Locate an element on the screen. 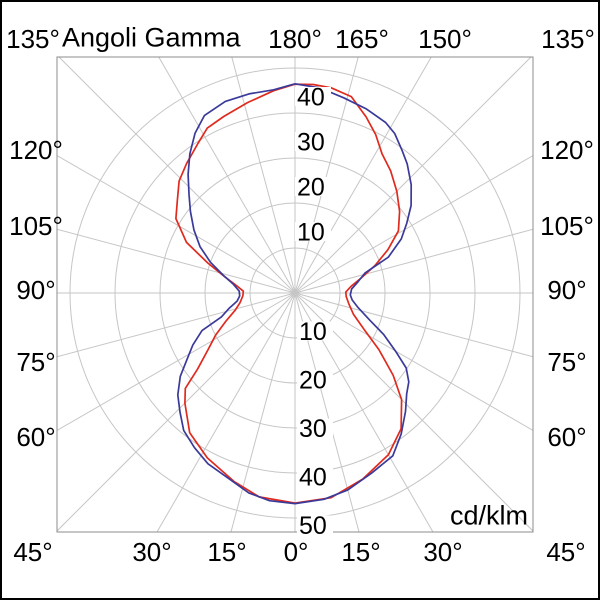 Image resolution: width=600 pixels, height=600 pixels. radial-unit-label: cd/klm is located at coordinates (489, 515).